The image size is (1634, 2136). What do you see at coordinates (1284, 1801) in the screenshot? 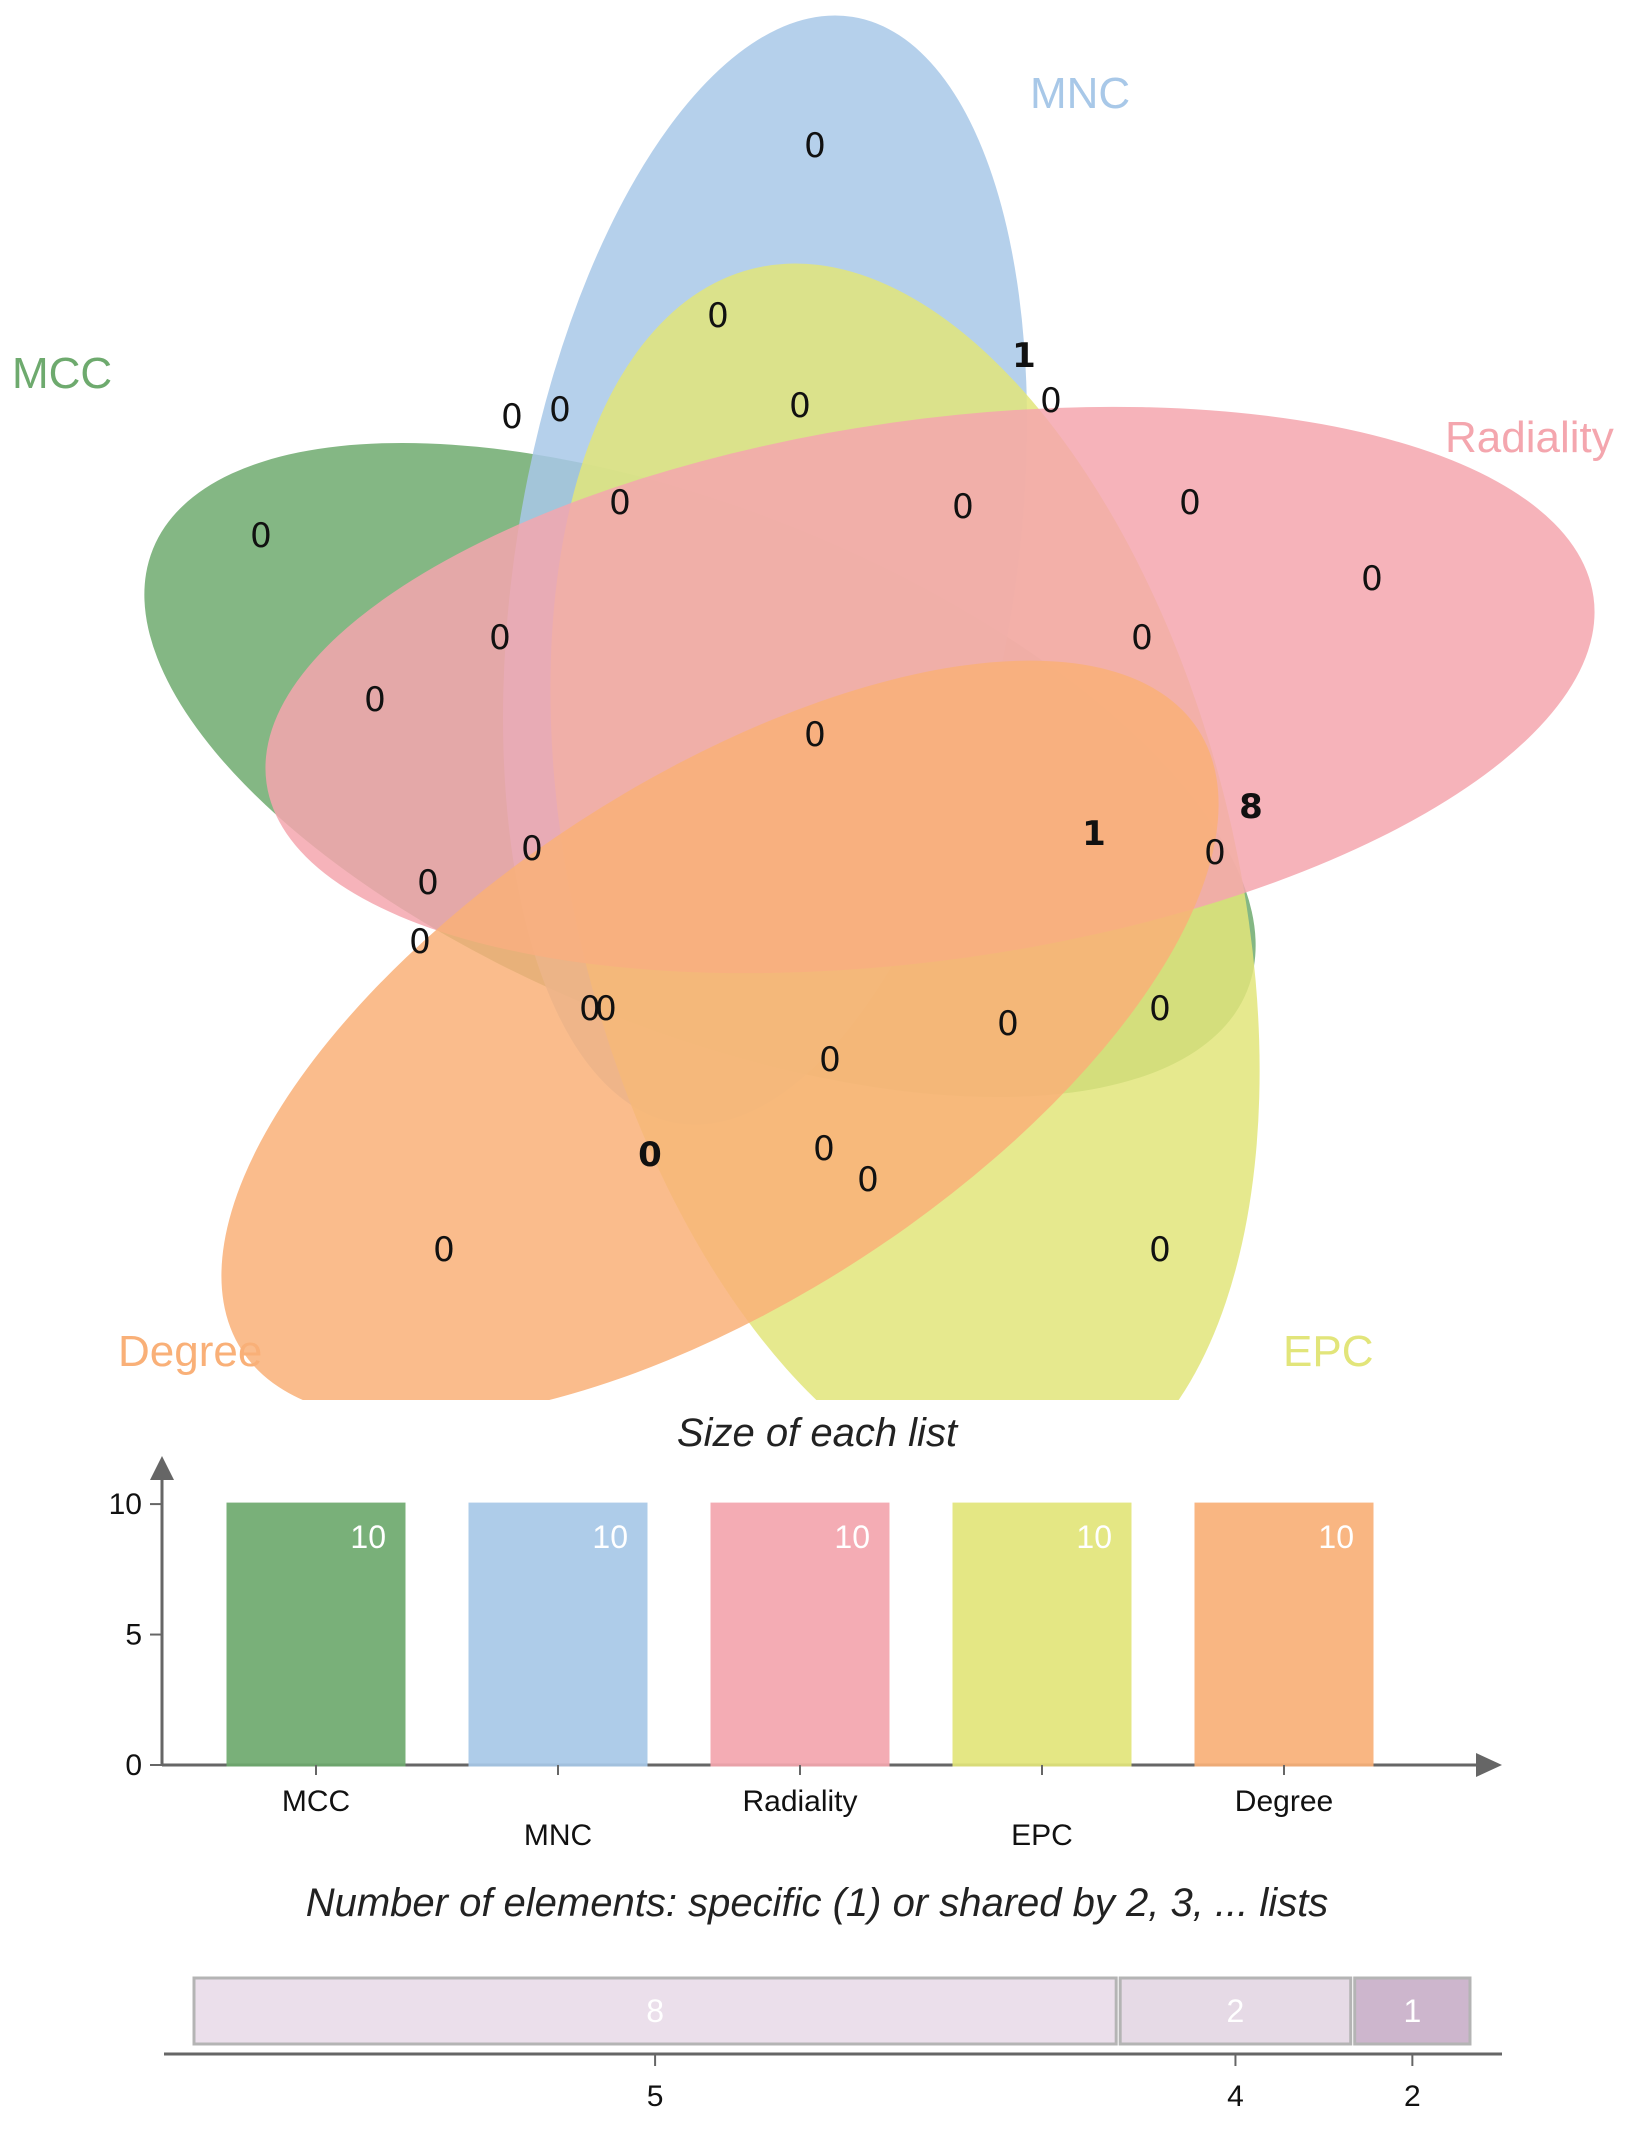
I see `category-label: Degree` at bounding box center [1284, 1801].